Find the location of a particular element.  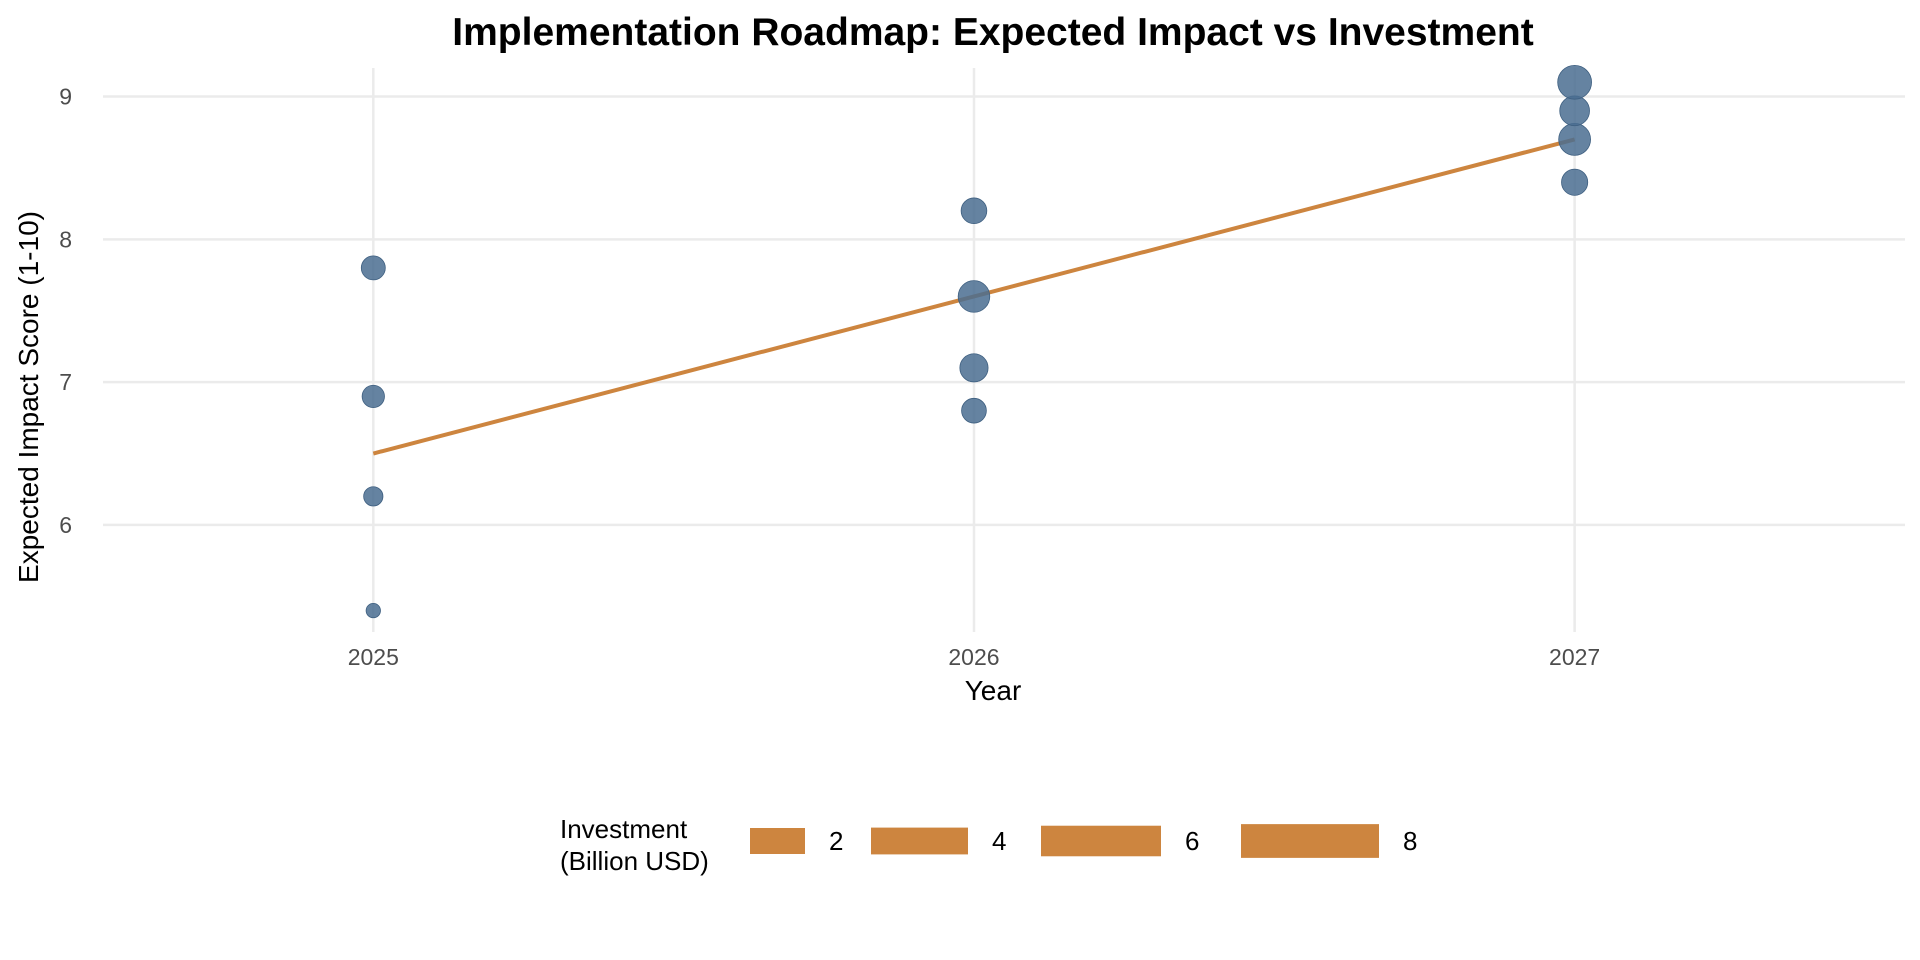

legend-label: 8 is located at coordinates (1410, 841).